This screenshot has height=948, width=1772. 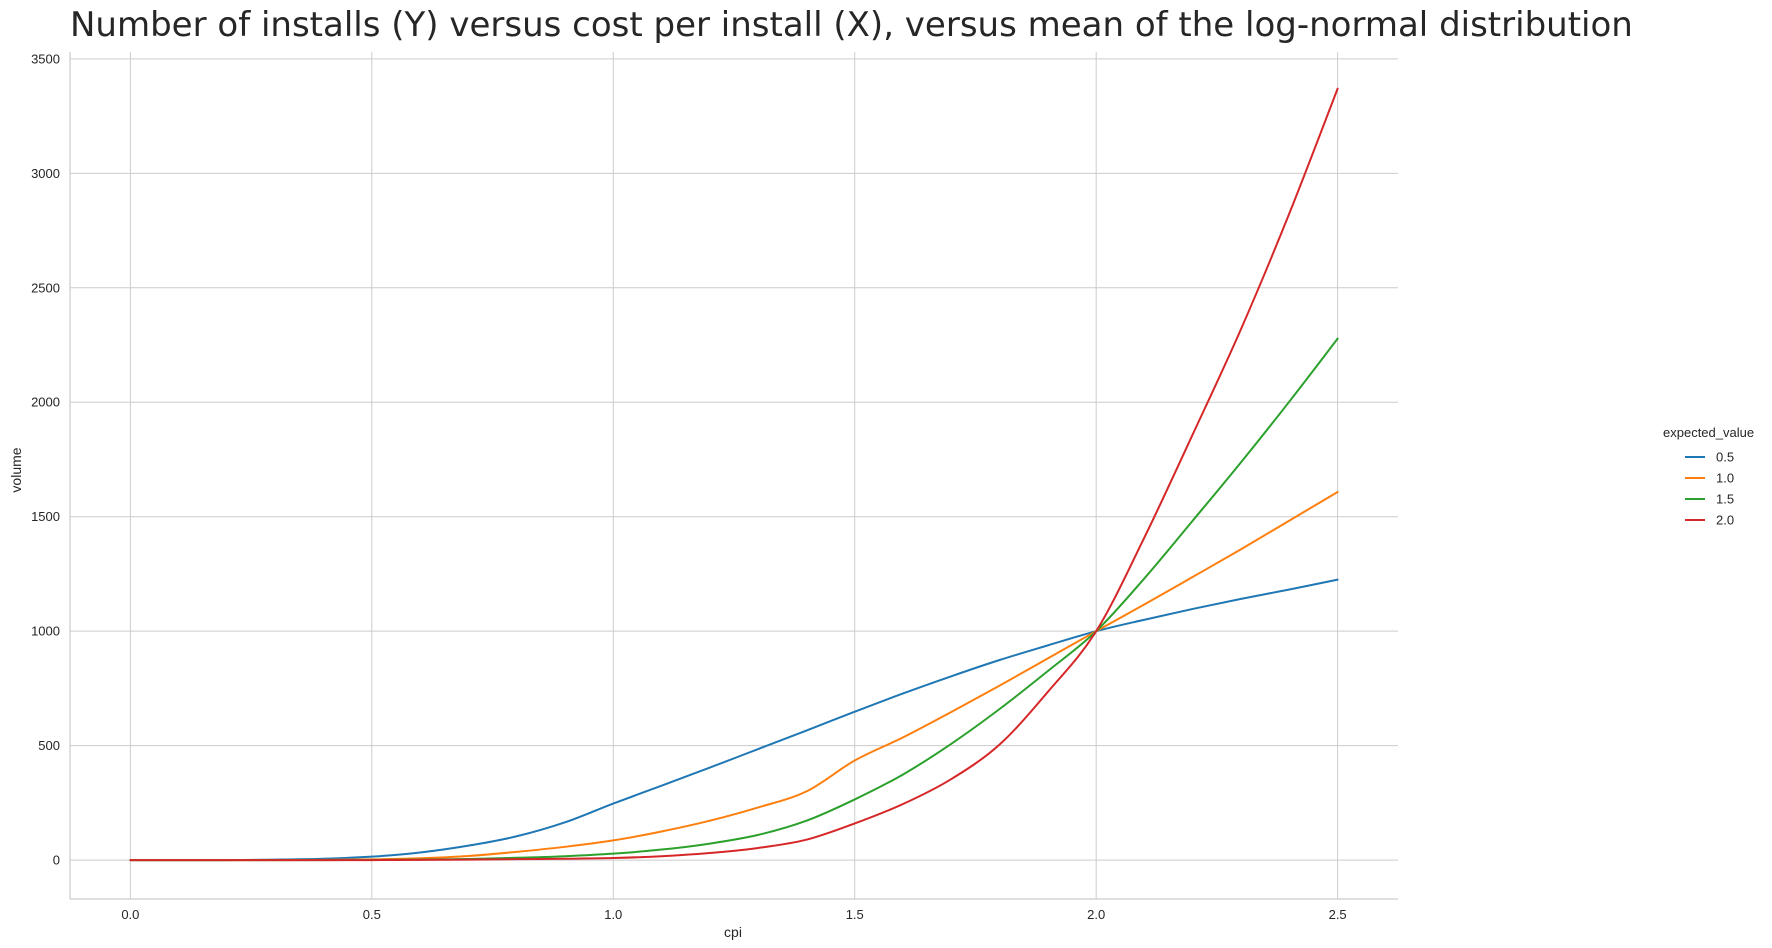 What do you see at coordinates (45, 459) in the screenshot?
I see `y-axis-ticks: 0 500 1000 1500 2000 2500 3000 3500` at bounding box center [45, 459].